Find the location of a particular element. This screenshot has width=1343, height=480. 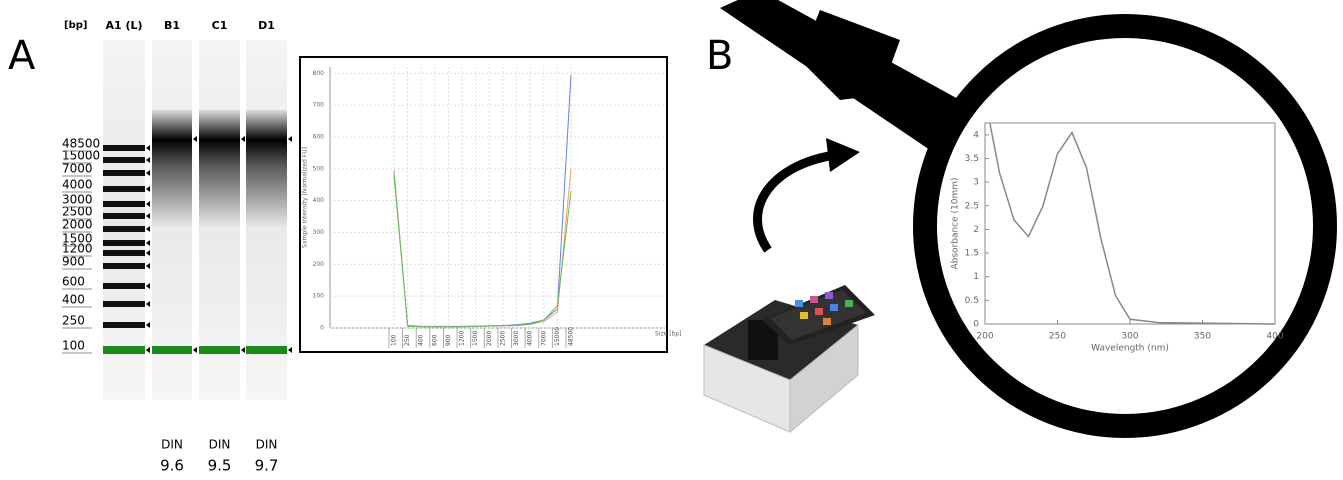

y-tick-label: 2.5 is located at coordinates (972, 206).